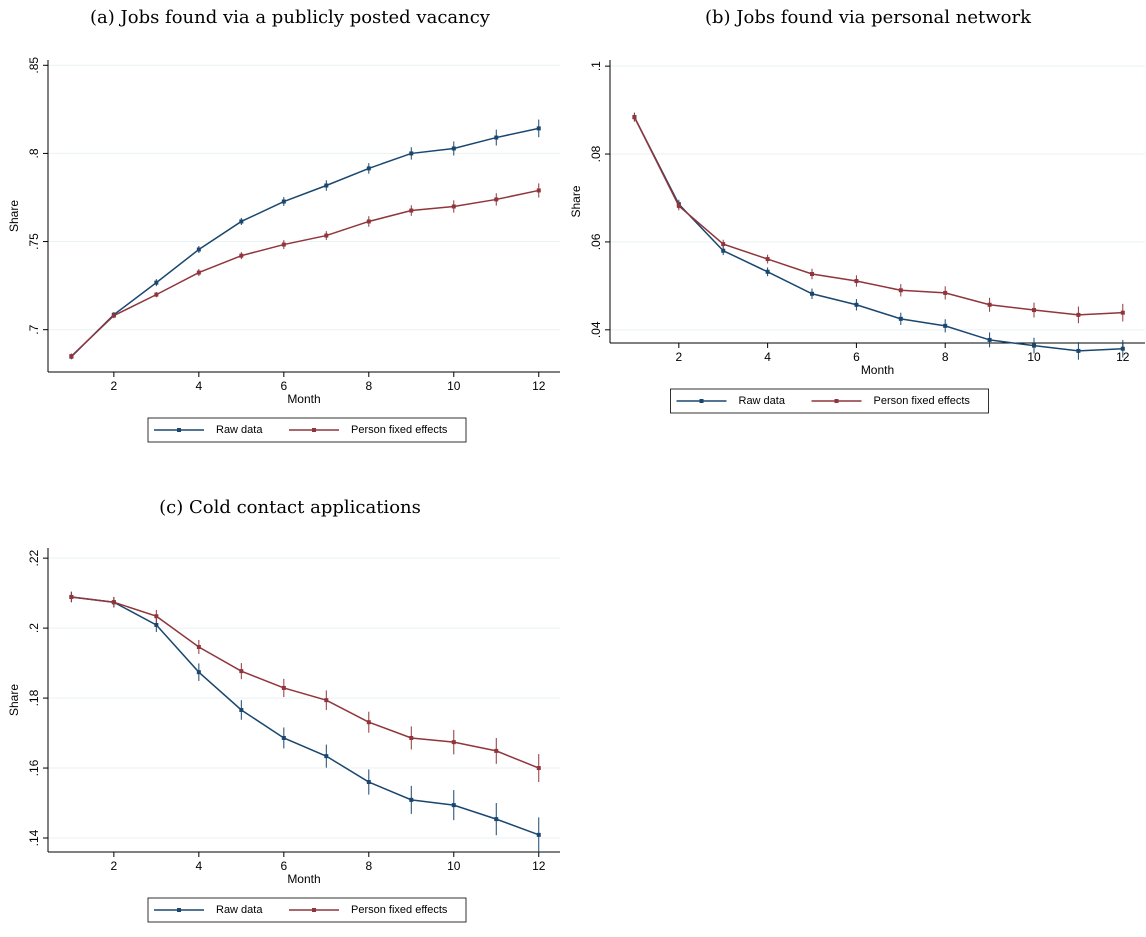 The width and height of the screenshot is (1146, 937). What do you see at coordinates (34, 628) in the screenshot?
I see `y-tick-label: .2` at bounding box center [34, 628].